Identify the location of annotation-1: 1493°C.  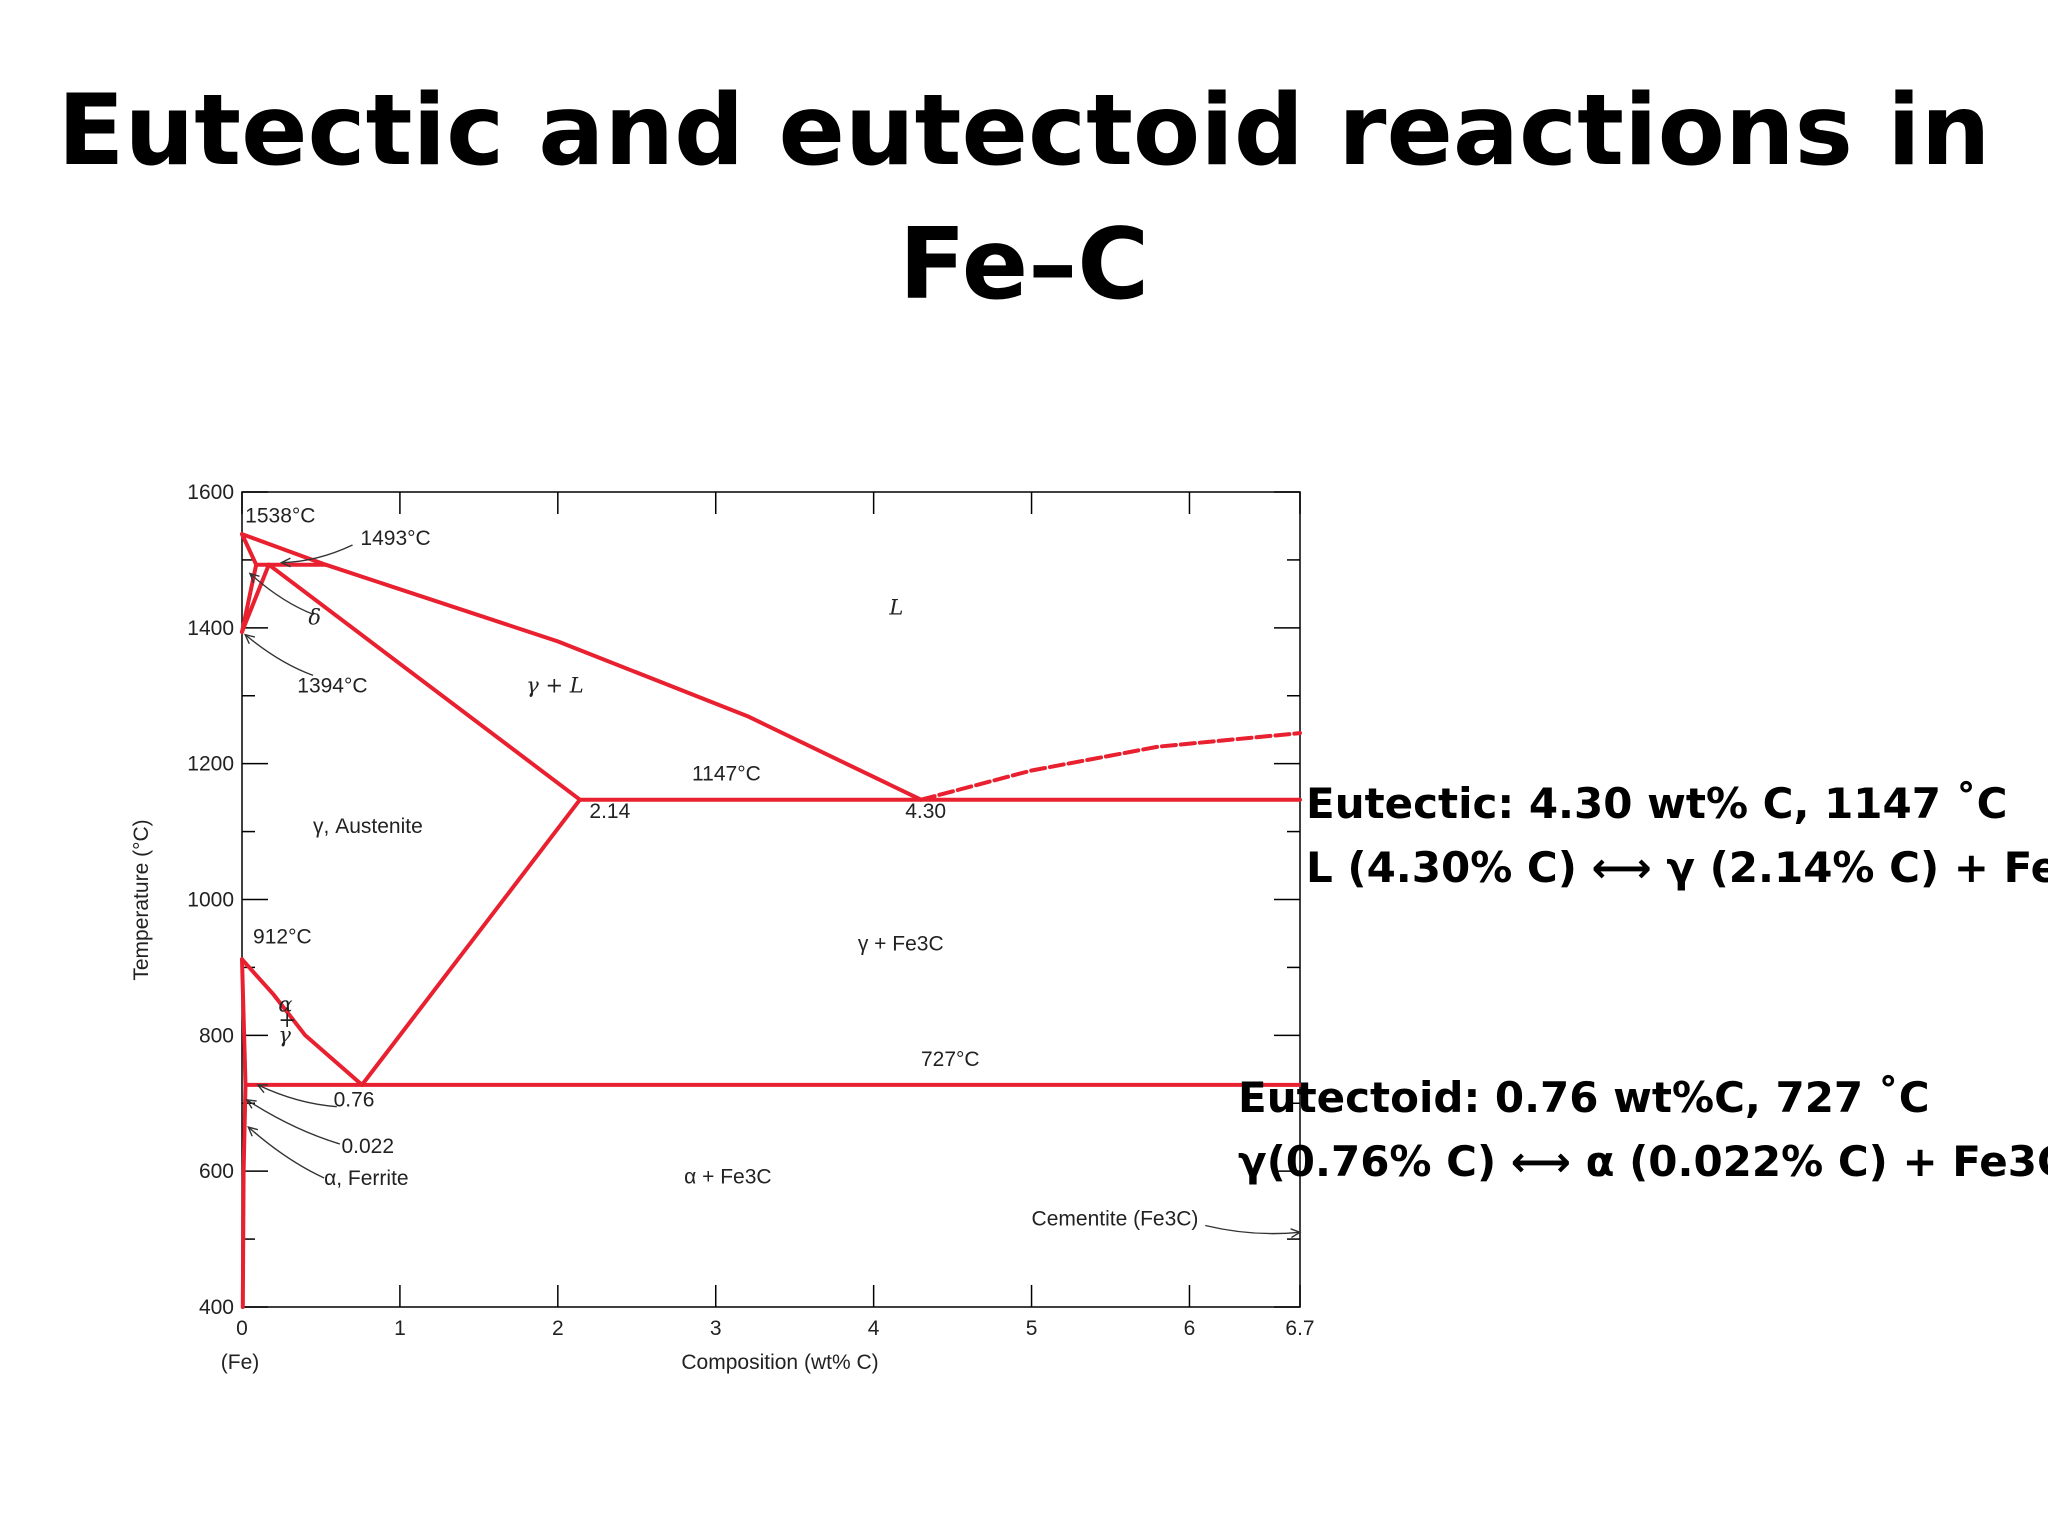
(395, 538).